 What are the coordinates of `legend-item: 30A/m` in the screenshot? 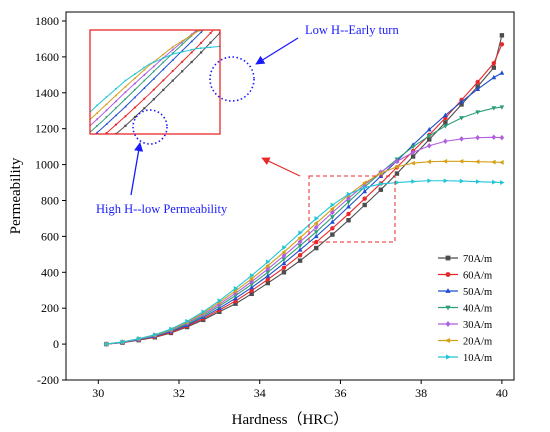 It's located at (465, 325).